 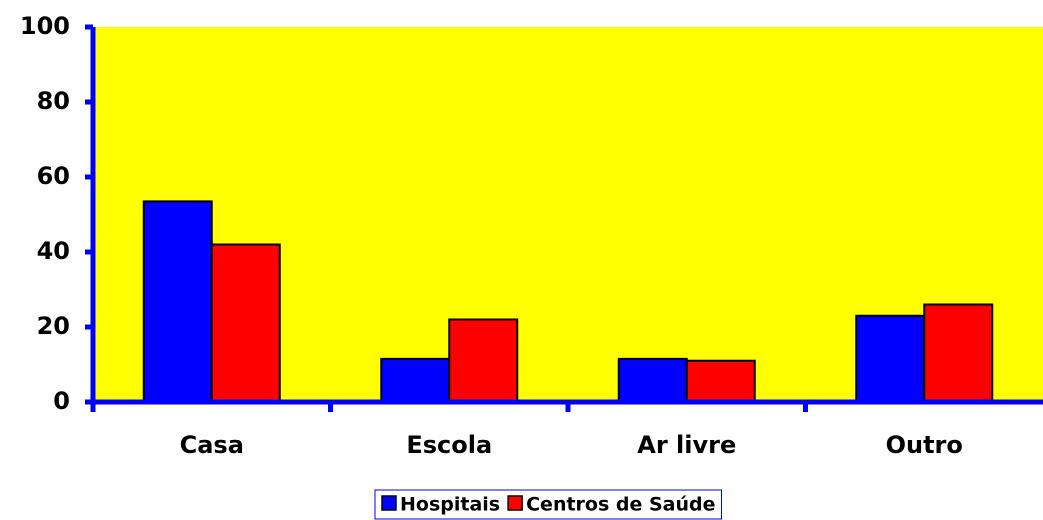 I want to click on y-tick-label: 20, so click(x=53, y=326).